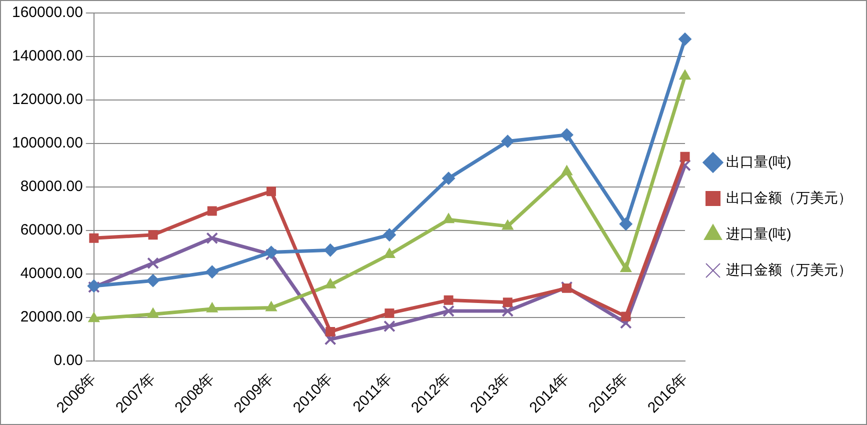 This screenshot has height=425, width=867. I want to click on legend-label: 出口量(吨), so click(759, 161).